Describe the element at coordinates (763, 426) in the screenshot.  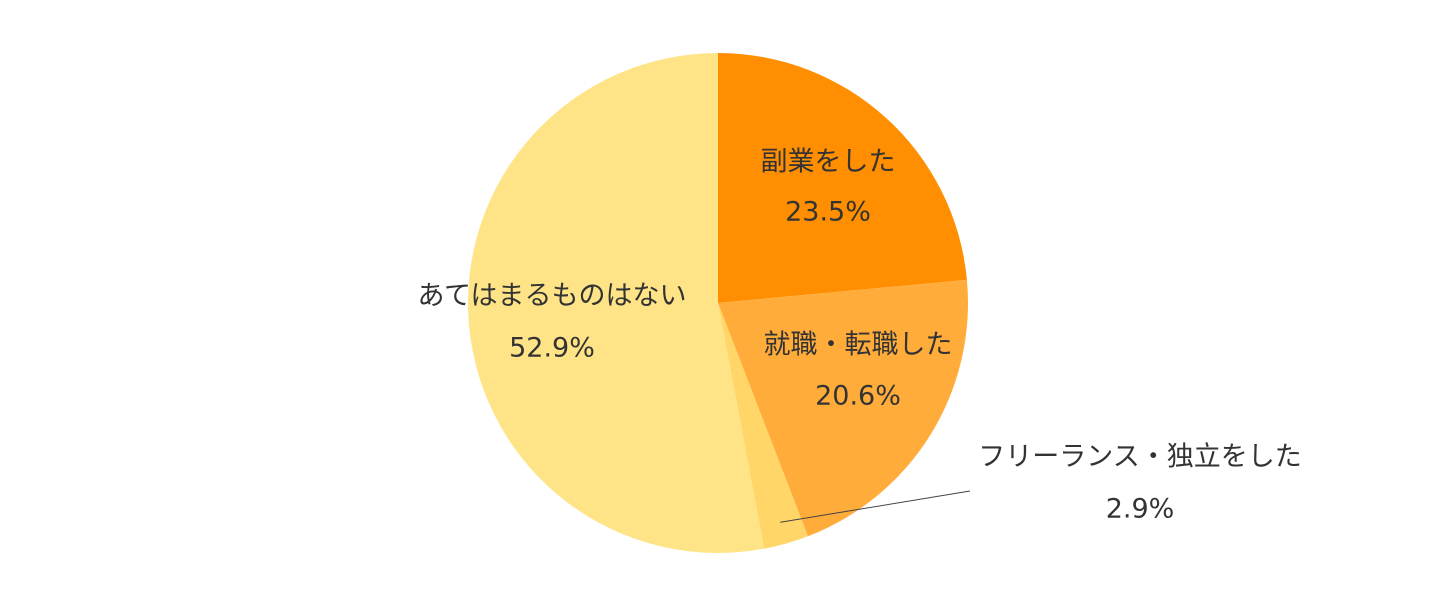
I see `pie-slice-freelance` at that location.